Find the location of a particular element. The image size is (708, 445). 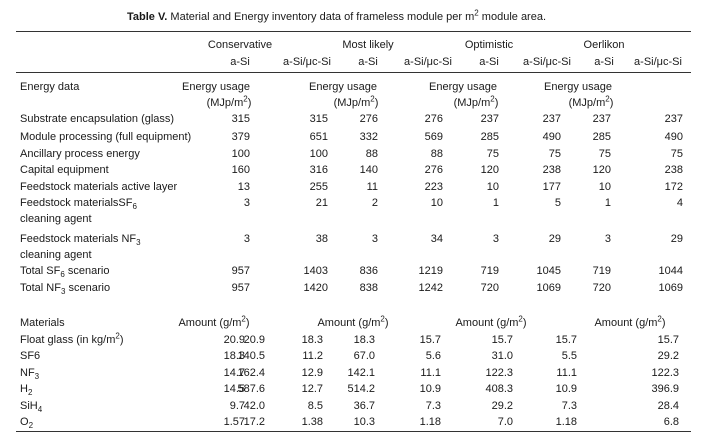

table-cell: 719 is located at coordinates (489, 271).